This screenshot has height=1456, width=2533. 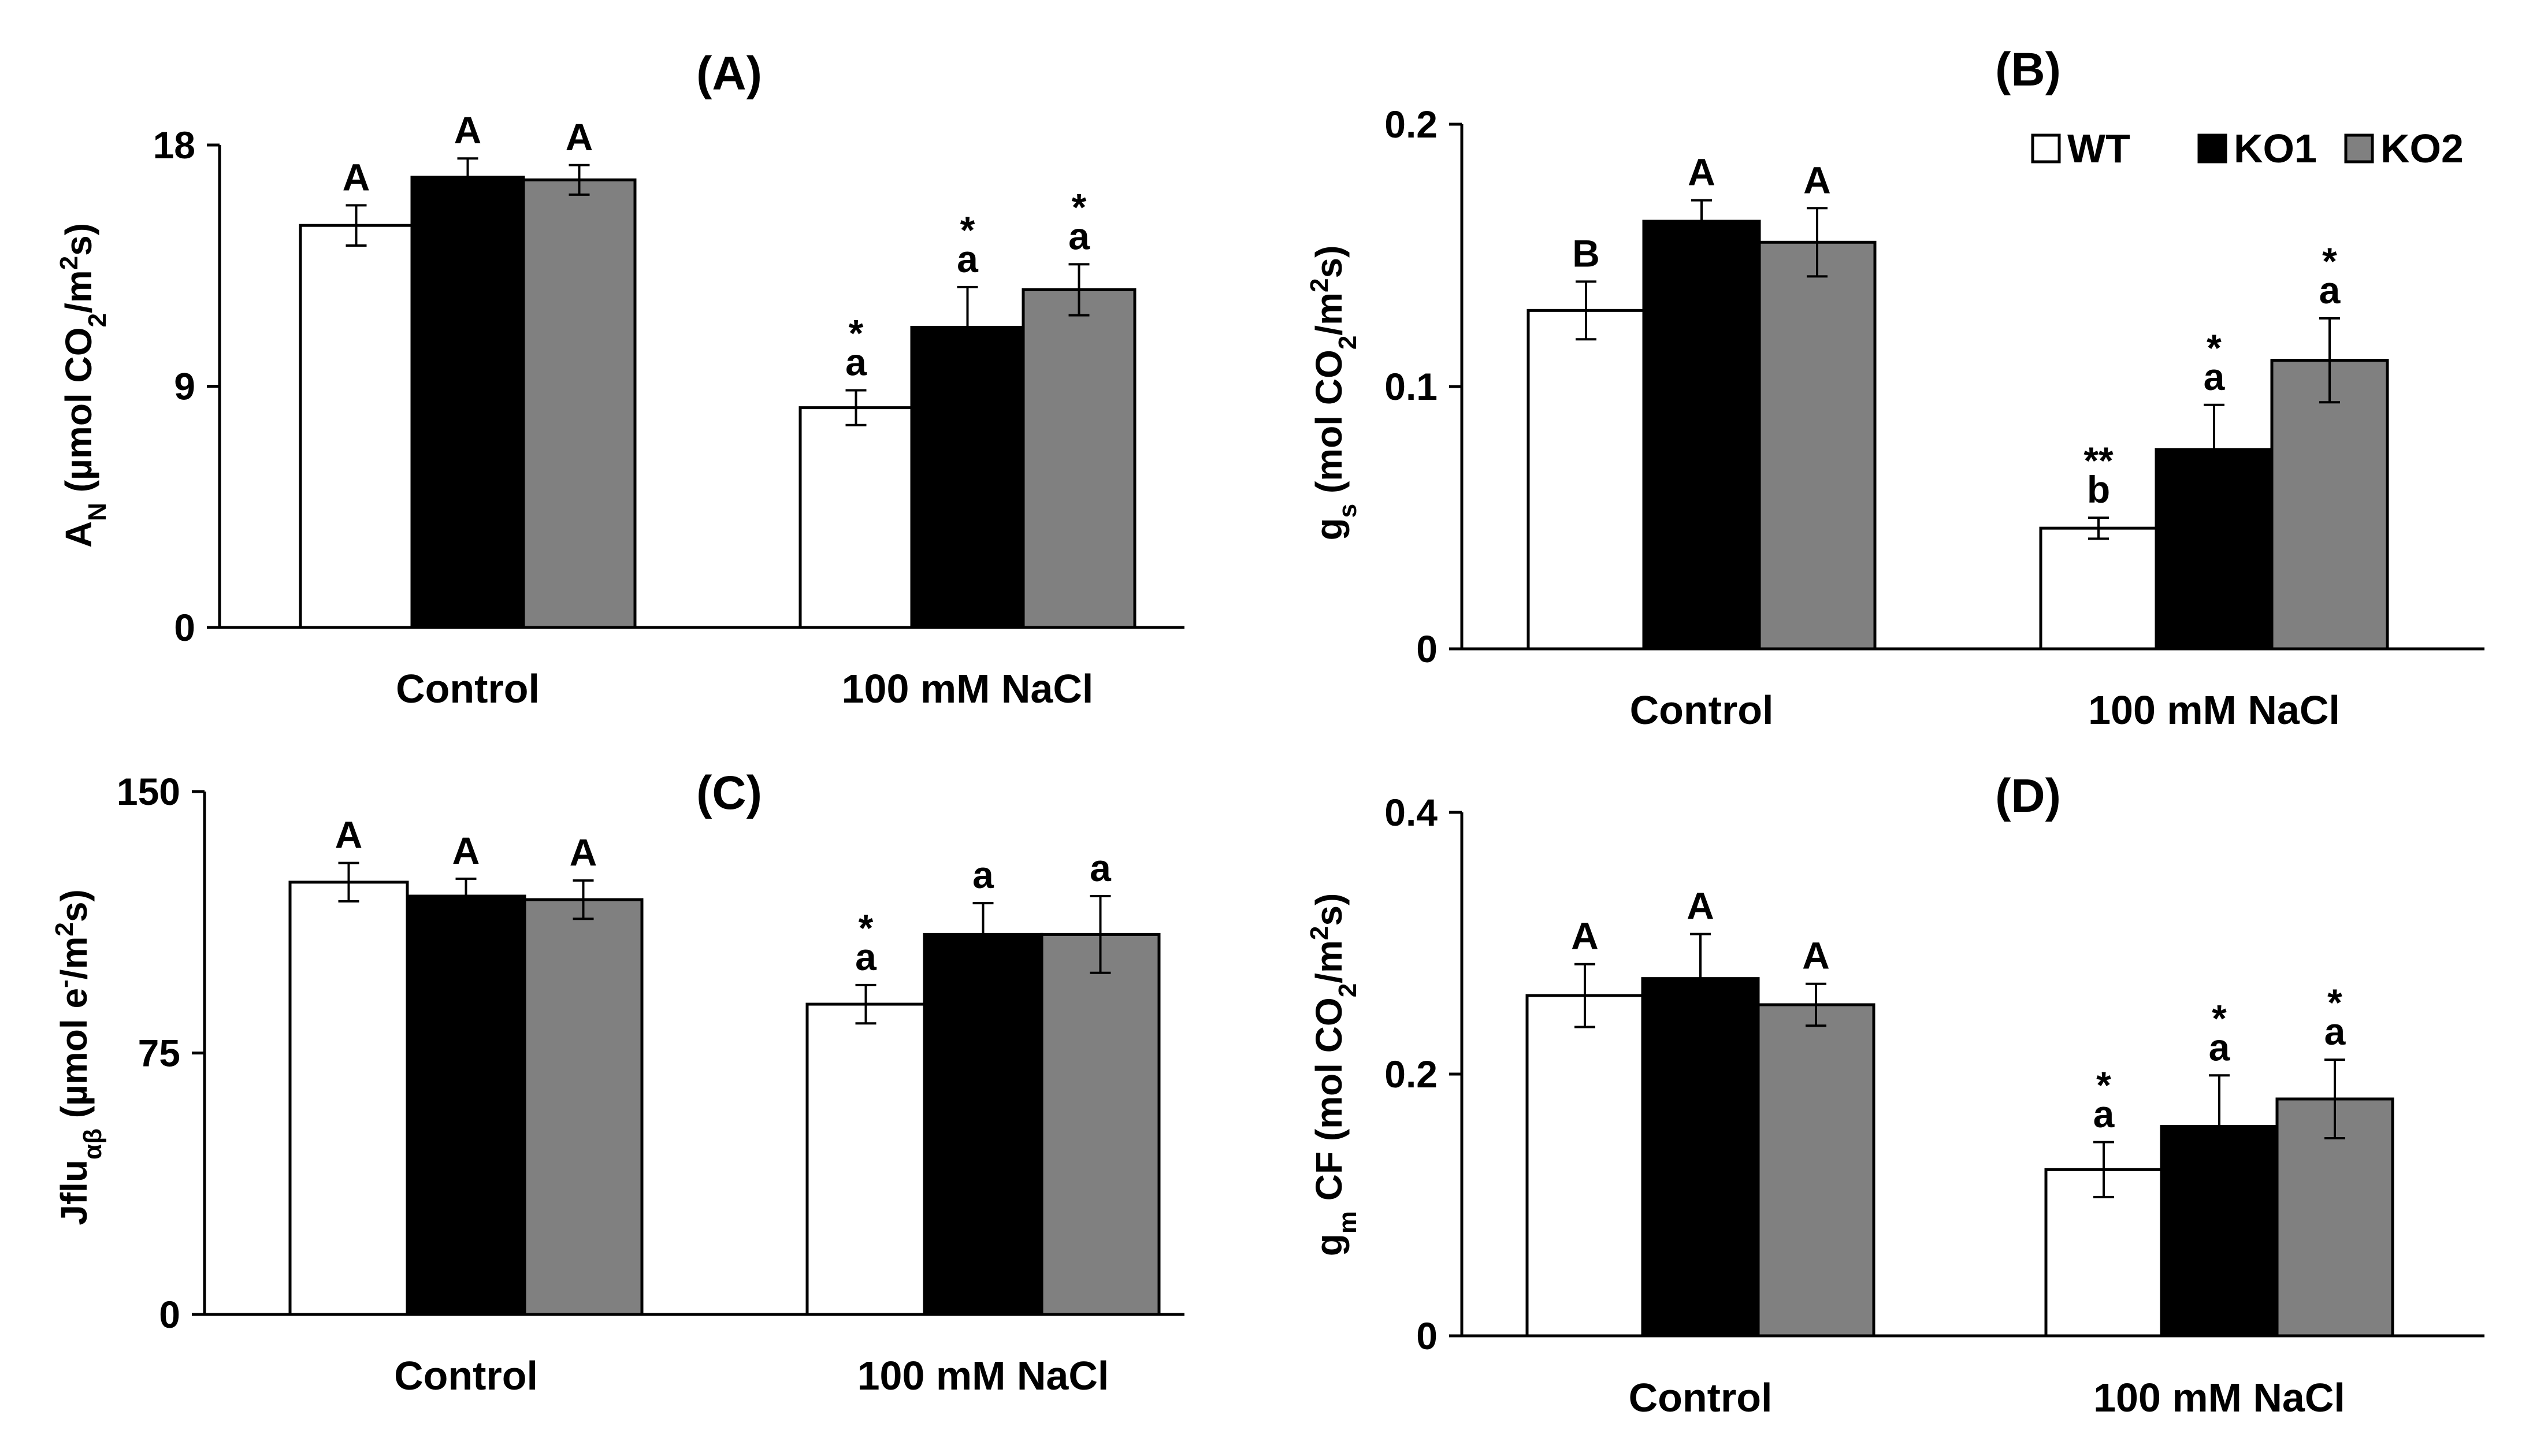 What do you see at coordinates (74, 905) in the screenshot?
I see `panel-c-ylabel-unit-tail: s)` at bounding box center [74, 905].